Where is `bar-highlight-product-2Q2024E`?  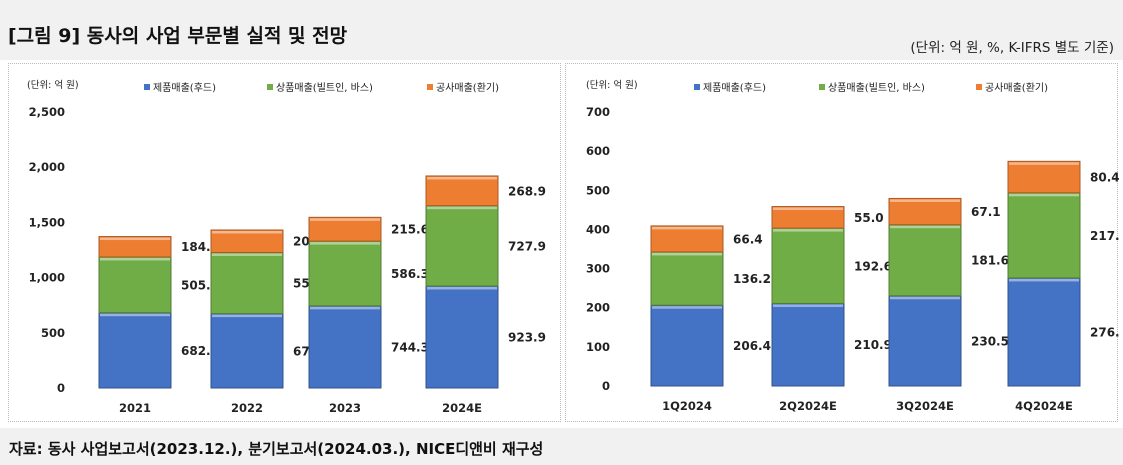
bar-highlight-product-2Q2024E is located at coordinates (808, 305).